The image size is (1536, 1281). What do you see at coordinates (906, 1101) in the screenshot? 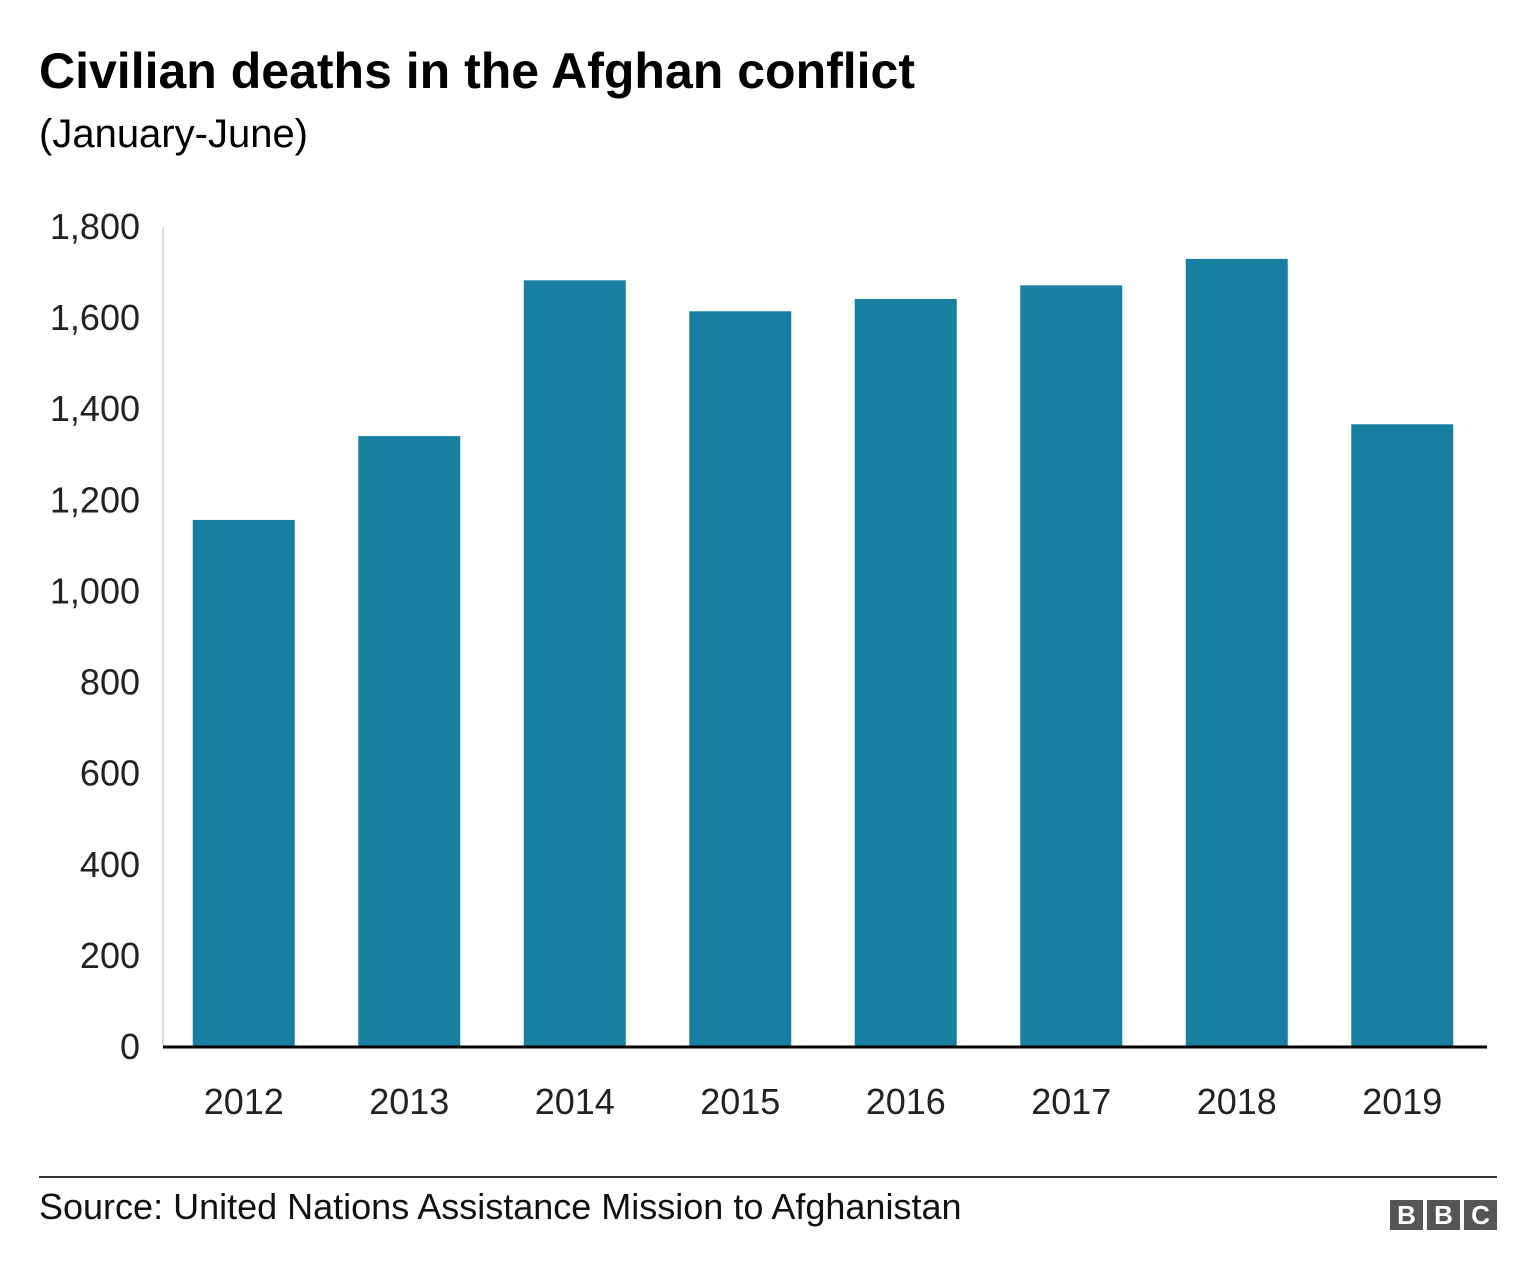
I see `x-tick-label: 2016` at bounding box center [906, 1101].